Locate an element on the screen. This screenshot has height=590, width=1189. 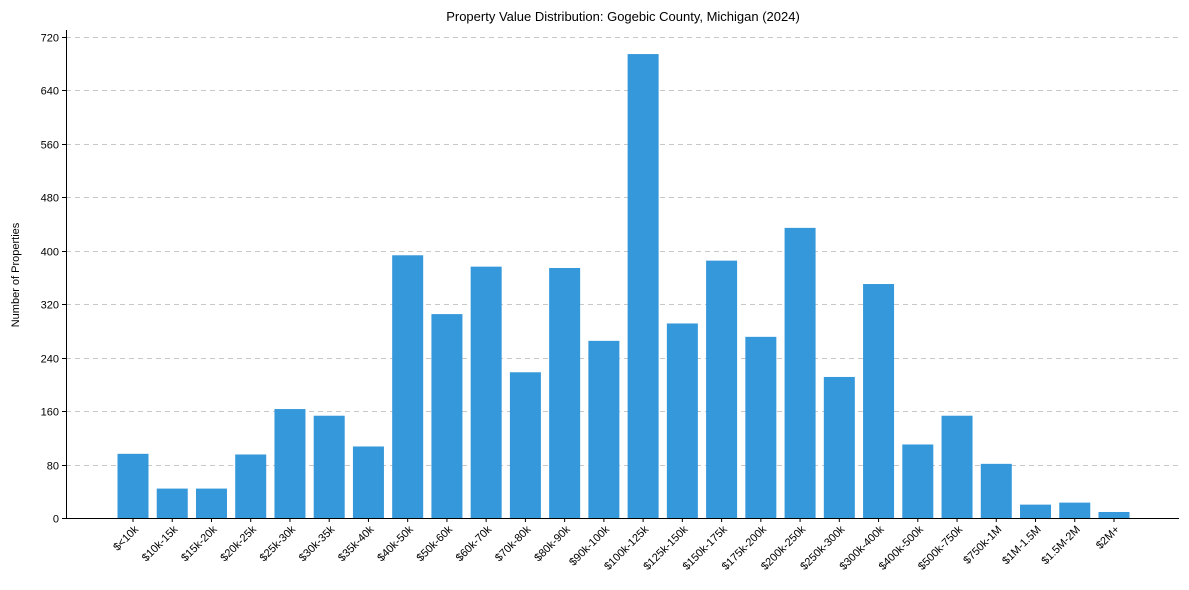
x-tick-label: $2M+ is located at coordinates (1108, 538).